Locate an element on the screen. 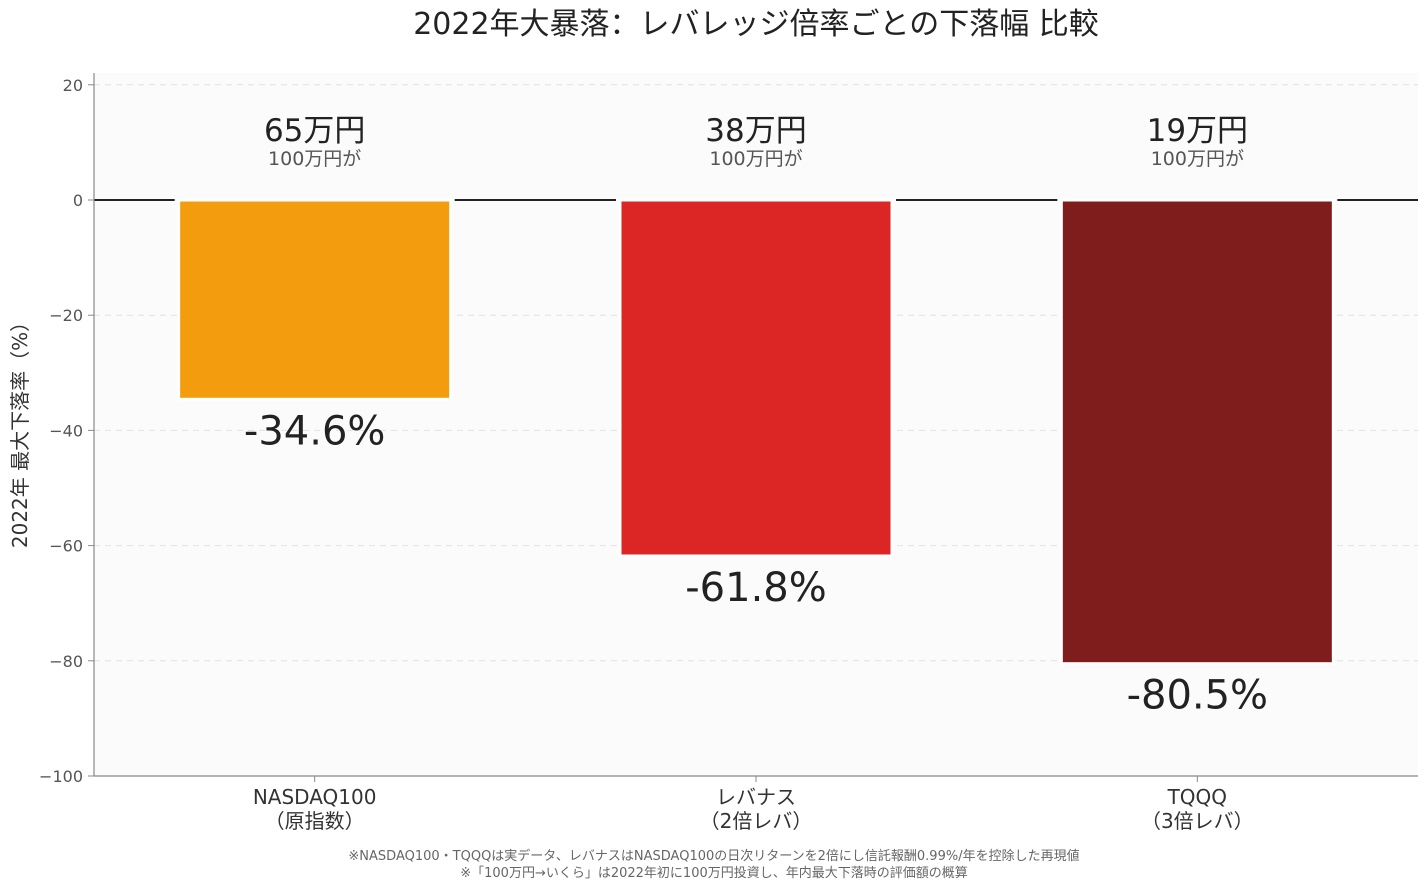 The width and height of the screenshot is (1428, 891). chart-title: 2022年大暴落：レバレッジ倍率ごとの下落幅 比較 is located at coordinates (756, 24).